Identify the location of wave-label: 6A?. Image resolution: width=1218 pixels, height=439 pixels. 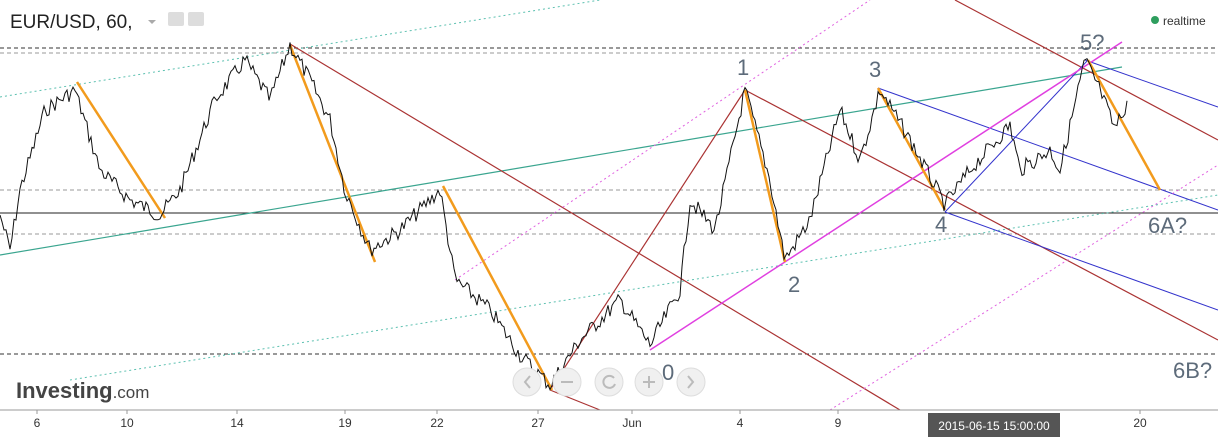
(1167, 225).